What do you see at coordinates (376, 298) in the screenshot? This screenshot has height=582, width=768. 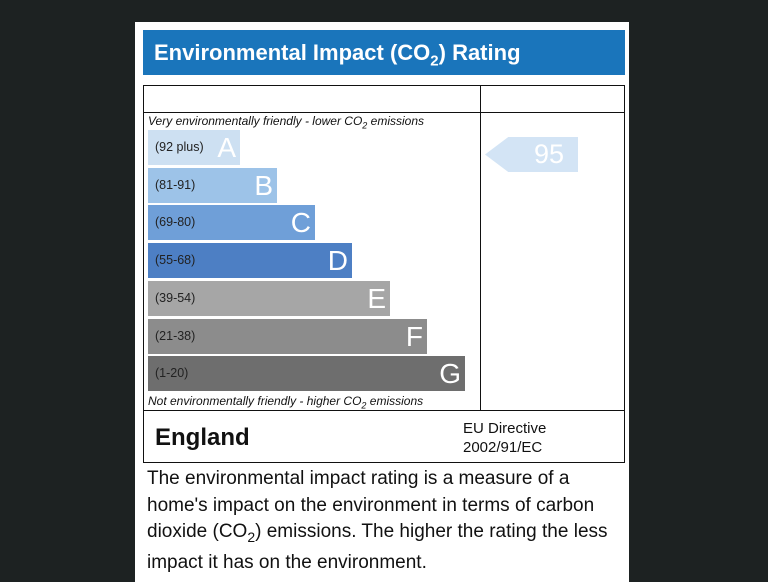 I see `band-letter: E` at bounding box center [376, 298].